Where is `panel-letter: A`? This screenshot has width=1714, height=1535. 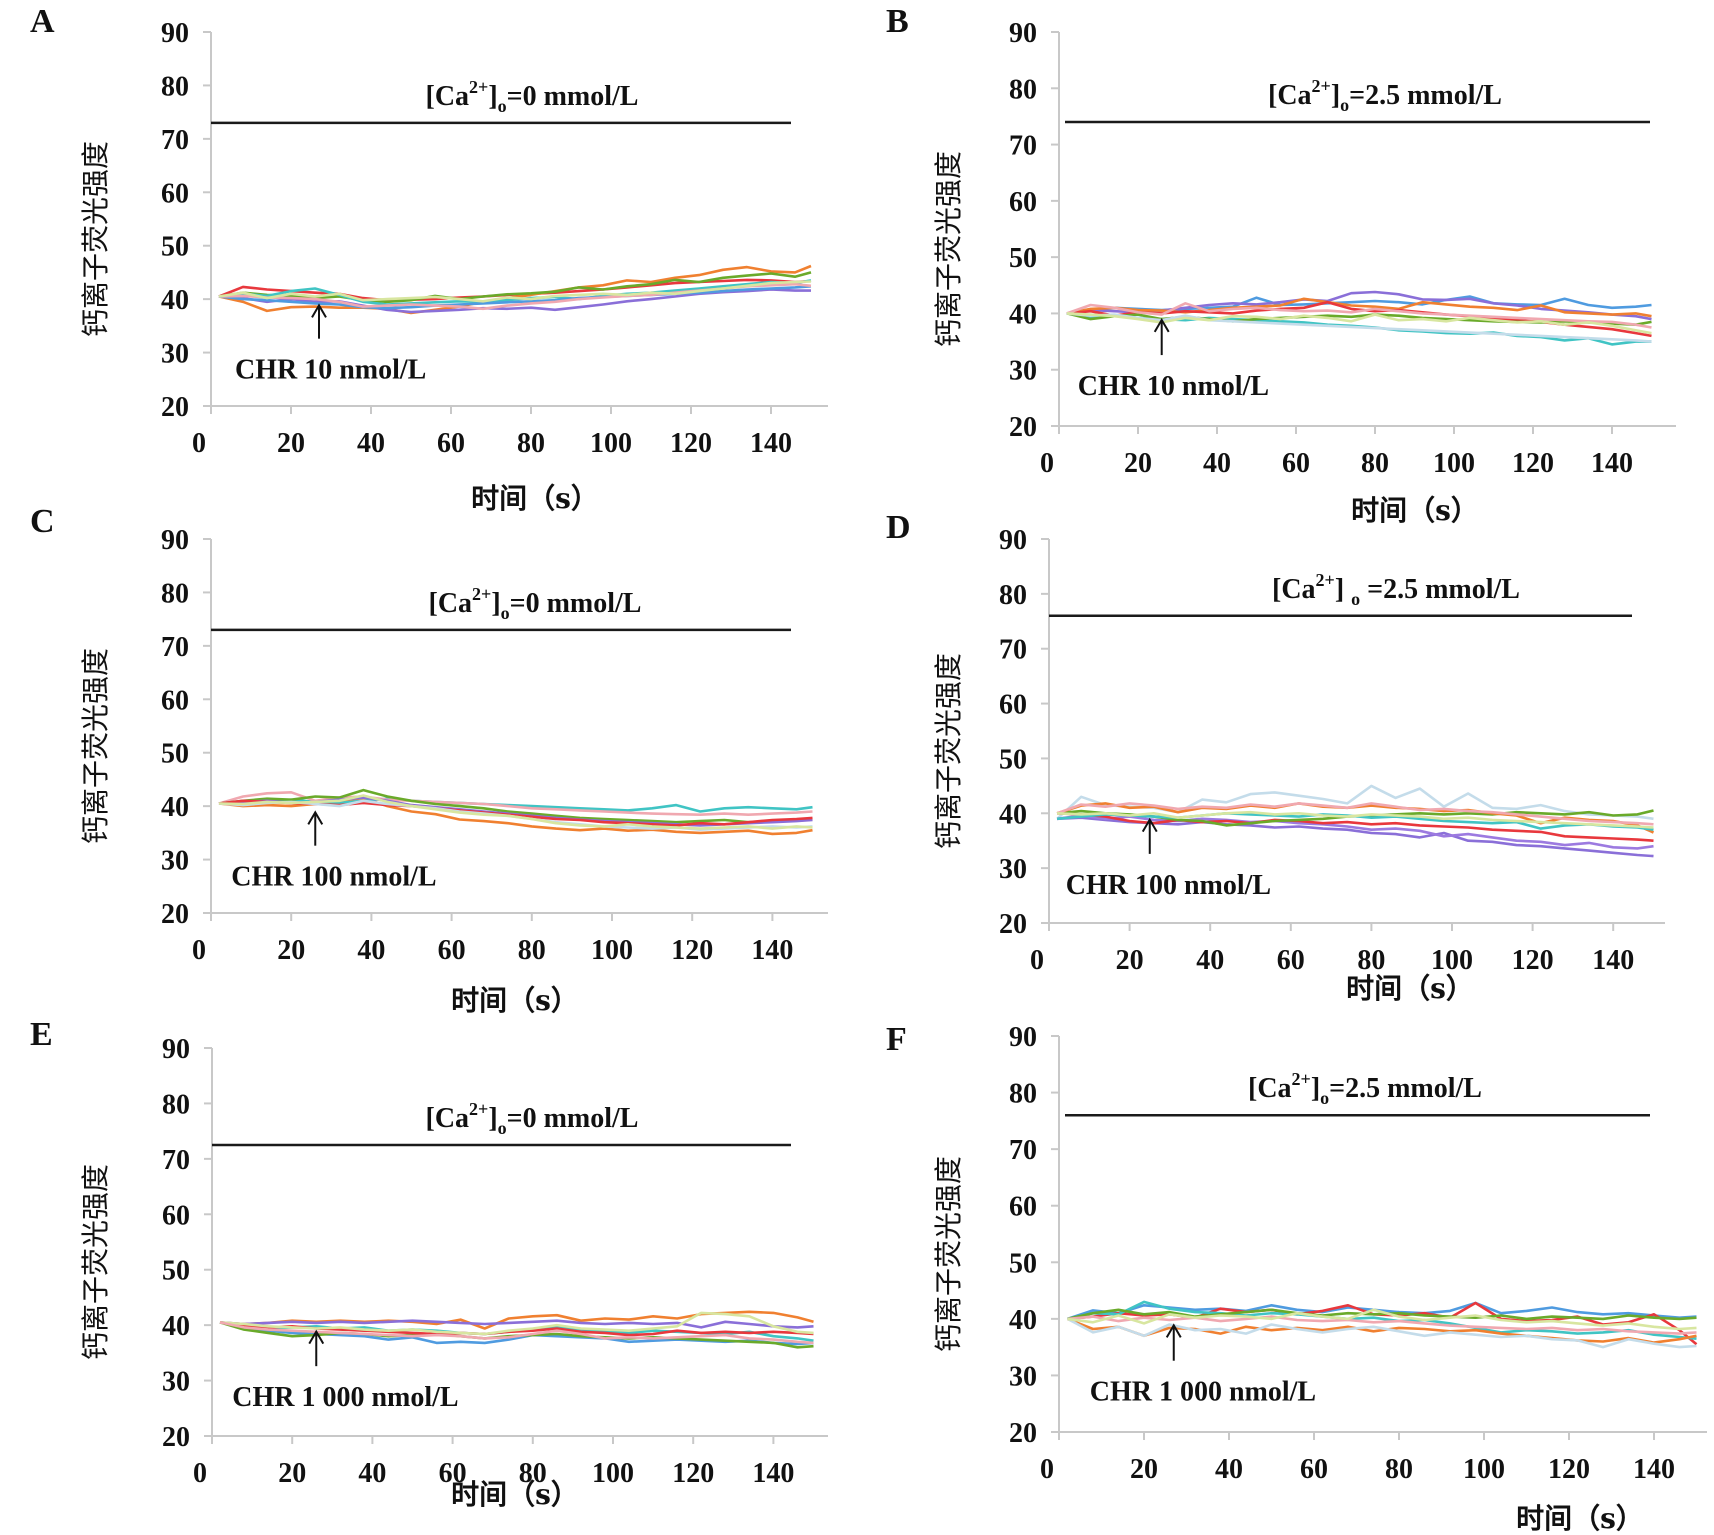
panel-letter: A is located at coordinates (42, 21).